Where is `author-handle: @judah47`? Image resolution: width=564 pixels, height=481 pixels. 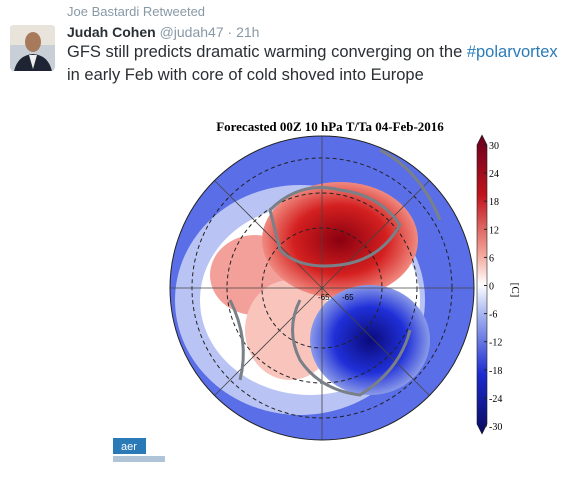
author-handle: @judah47 is located at coordinates (191, 32).